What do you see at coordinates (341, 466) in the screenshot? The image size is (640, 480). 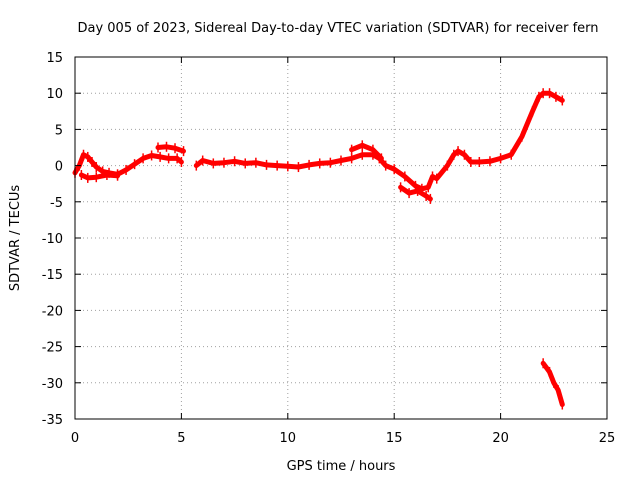 I see `x-axis-label: GPS time / hours` at bounding box center [341, 466].